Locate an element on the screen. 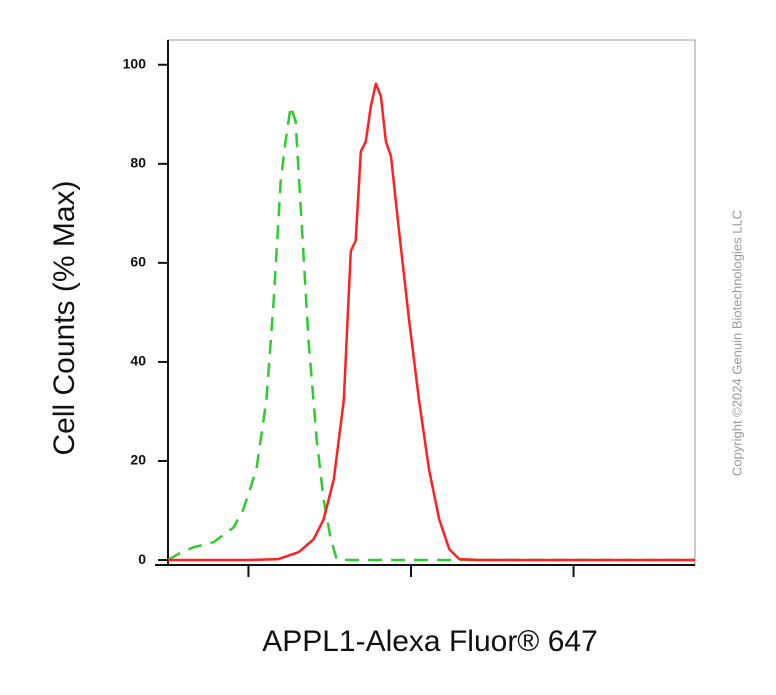  y-tick-label: 40 is located at coordinates (138, 361).